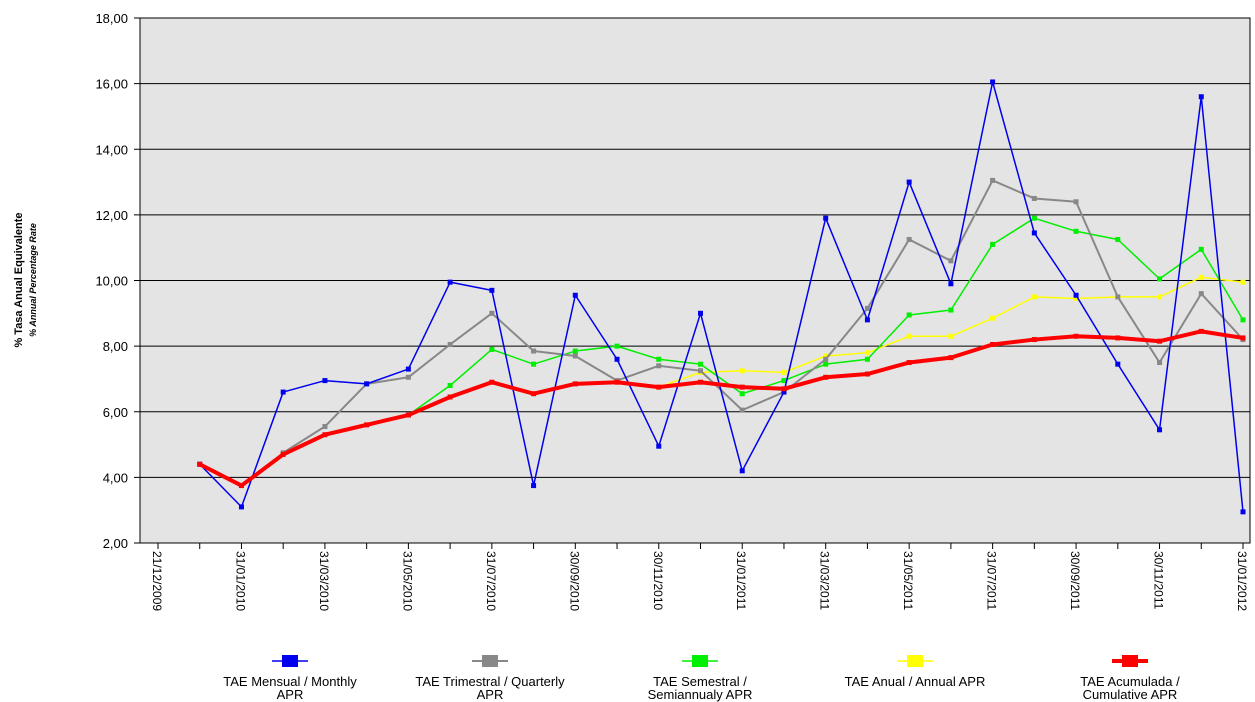 The height and width of the screenshot is (702, 1255). I want to click on x-tick-label: 31/01/2010, so click(240, 581).